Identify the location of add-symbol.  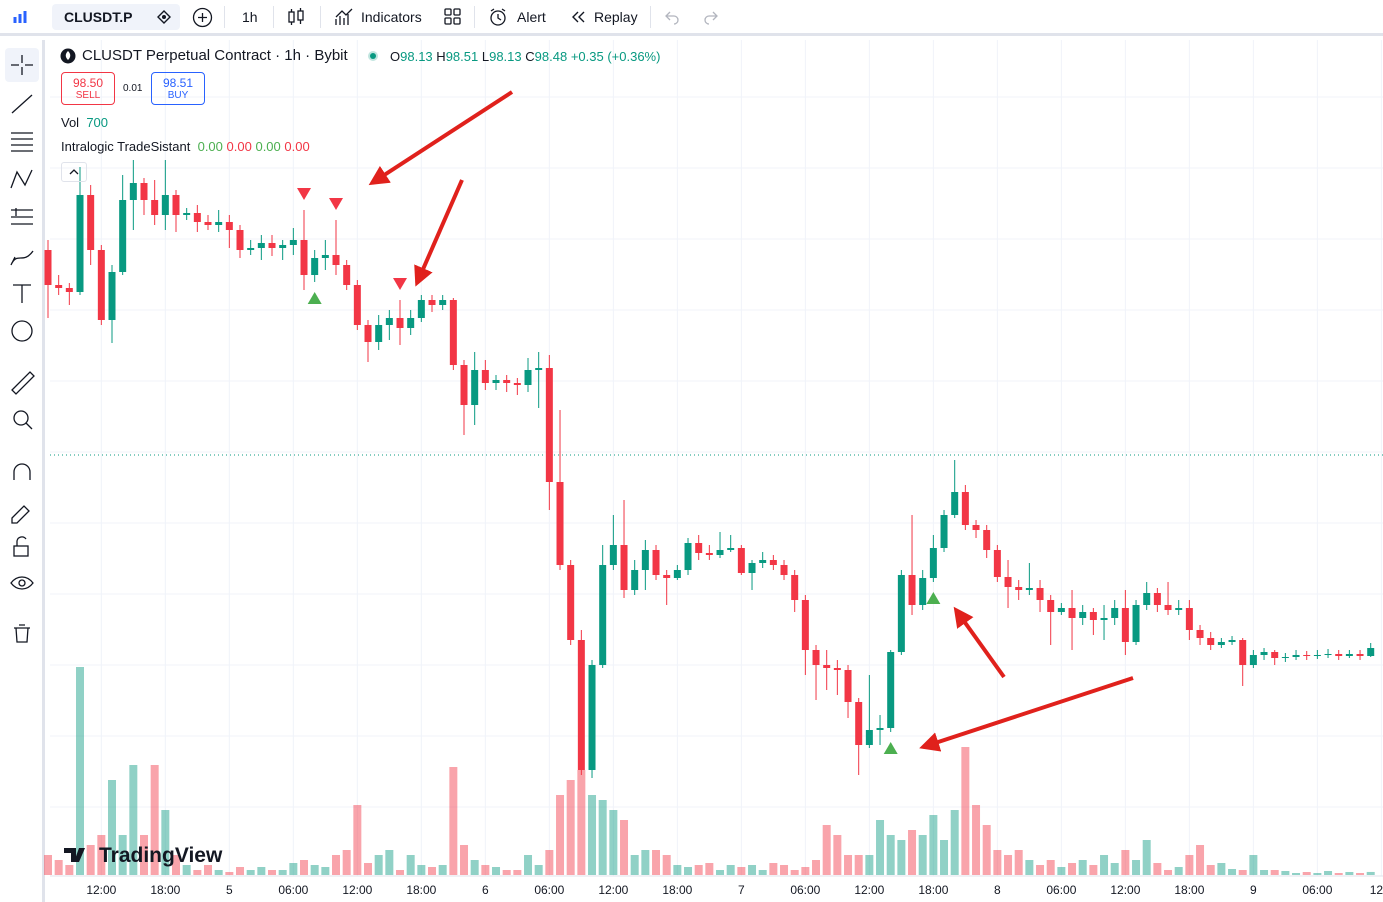
(202, 17).